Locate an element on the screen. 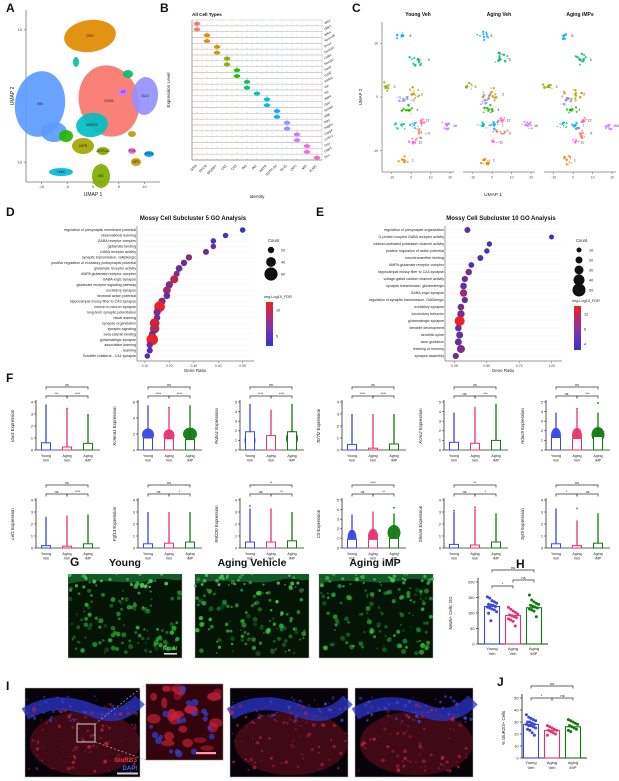 This screenshot has height=781, width=619. panel-g-neun-micrographs: NeuN is located at coordinates (250, 615).